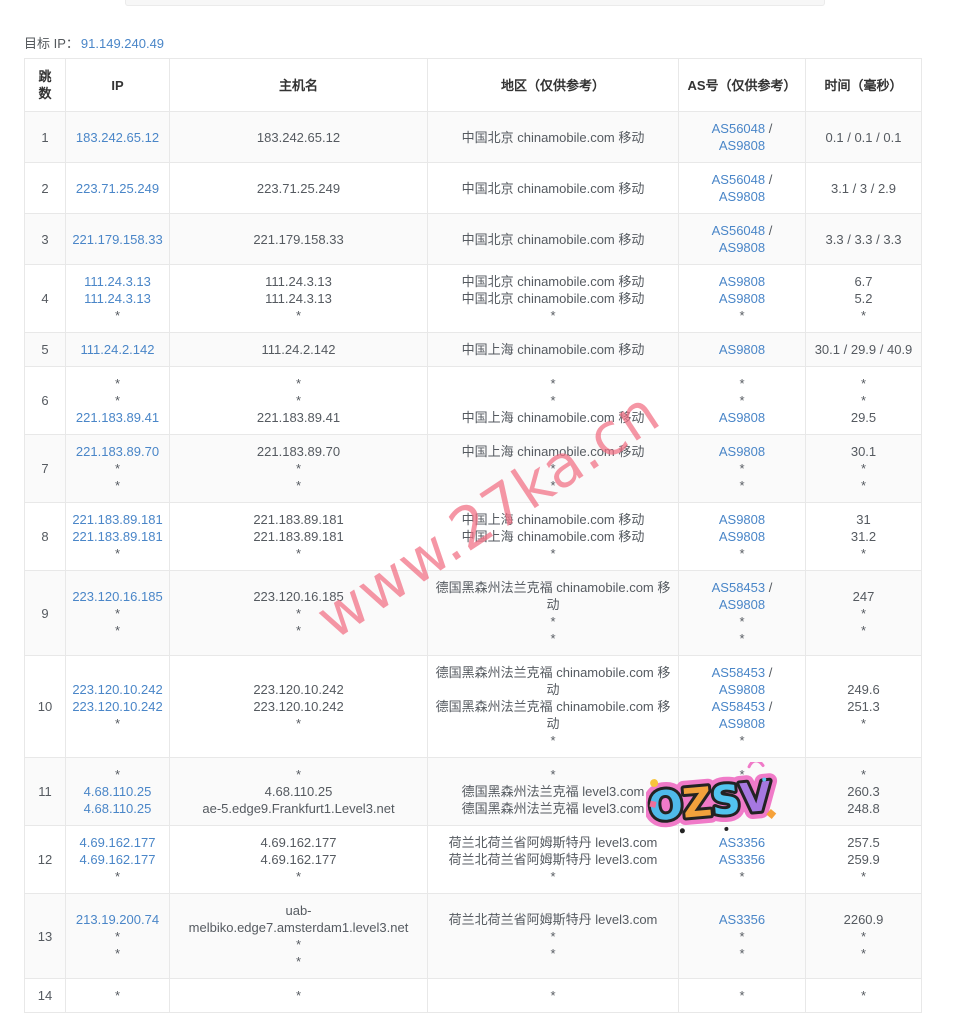 This screenshot has height=1024, width=961. I want to click on trace-table-head-row: 跳数 IP 主机名 地区（仅供参考） AS号（仅供参考） 时间（毫秒）, so click(473, 85).